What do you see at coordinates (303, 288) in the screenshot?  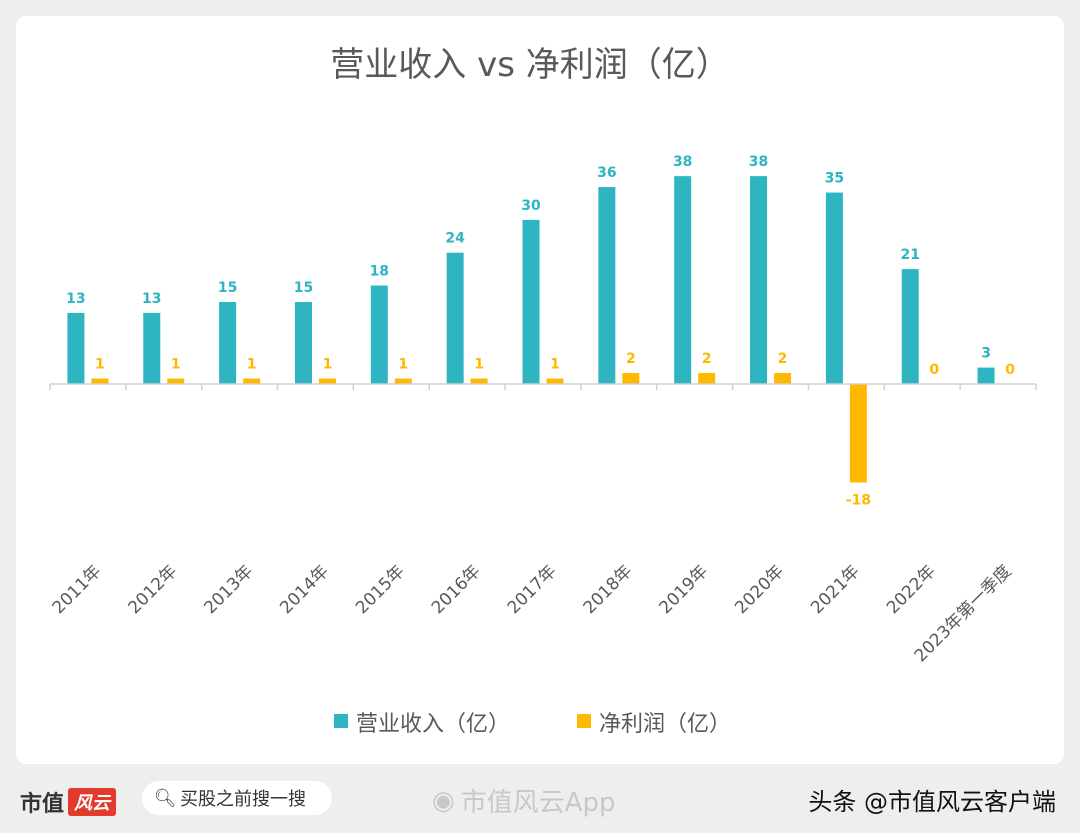 I see `data-label-revenue-3: 15` at bounding box center [303, 288].